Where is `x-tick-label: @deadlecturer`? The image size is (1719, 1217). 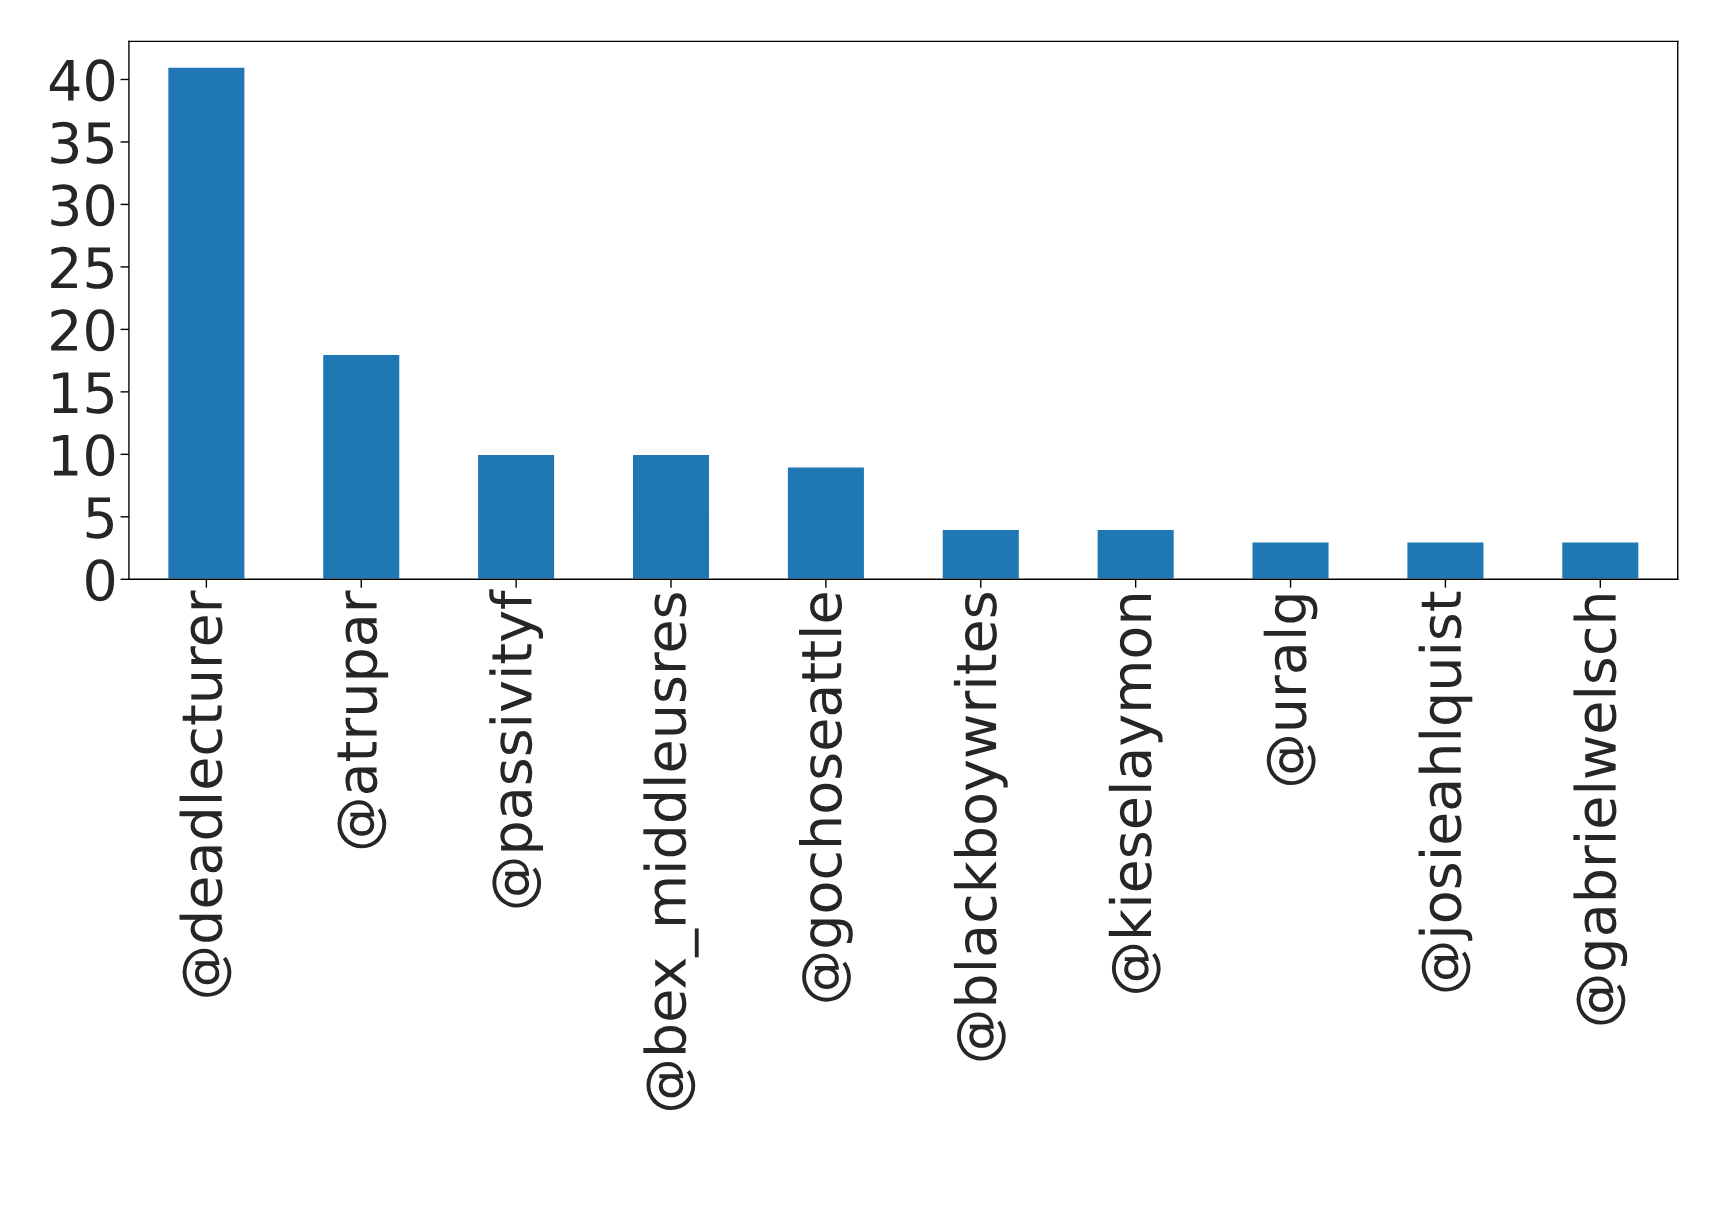 x-tick-label: @deadlecturer is located at coordinates (205, 793).